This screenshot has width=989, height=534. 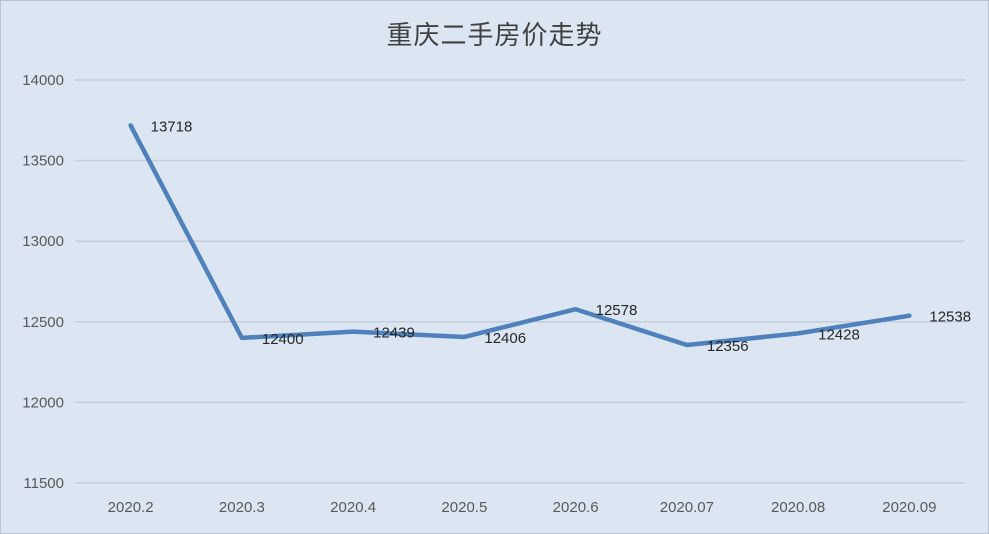 What do you see at coordinates (43, 322) in the screenshot?
I see `y-tick-label: 12500` at bounding box center [43, 322].